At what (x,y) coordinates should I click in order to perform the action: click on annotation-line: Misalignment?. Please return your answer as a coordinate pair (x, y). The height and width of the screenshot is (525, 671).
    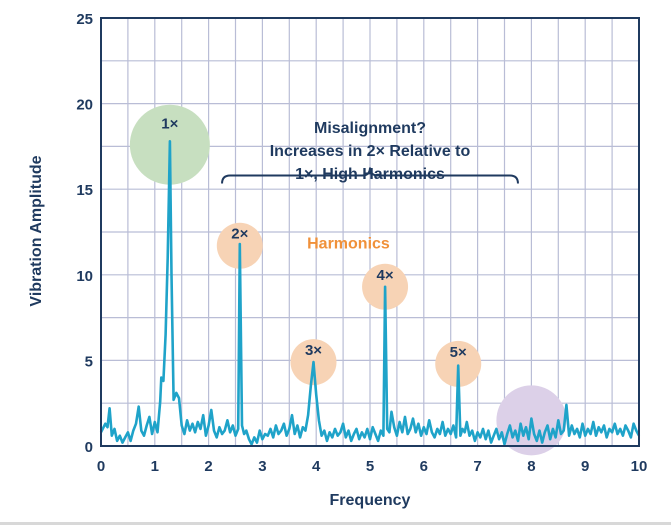
    Looking at the image, I should click on (370, 128).